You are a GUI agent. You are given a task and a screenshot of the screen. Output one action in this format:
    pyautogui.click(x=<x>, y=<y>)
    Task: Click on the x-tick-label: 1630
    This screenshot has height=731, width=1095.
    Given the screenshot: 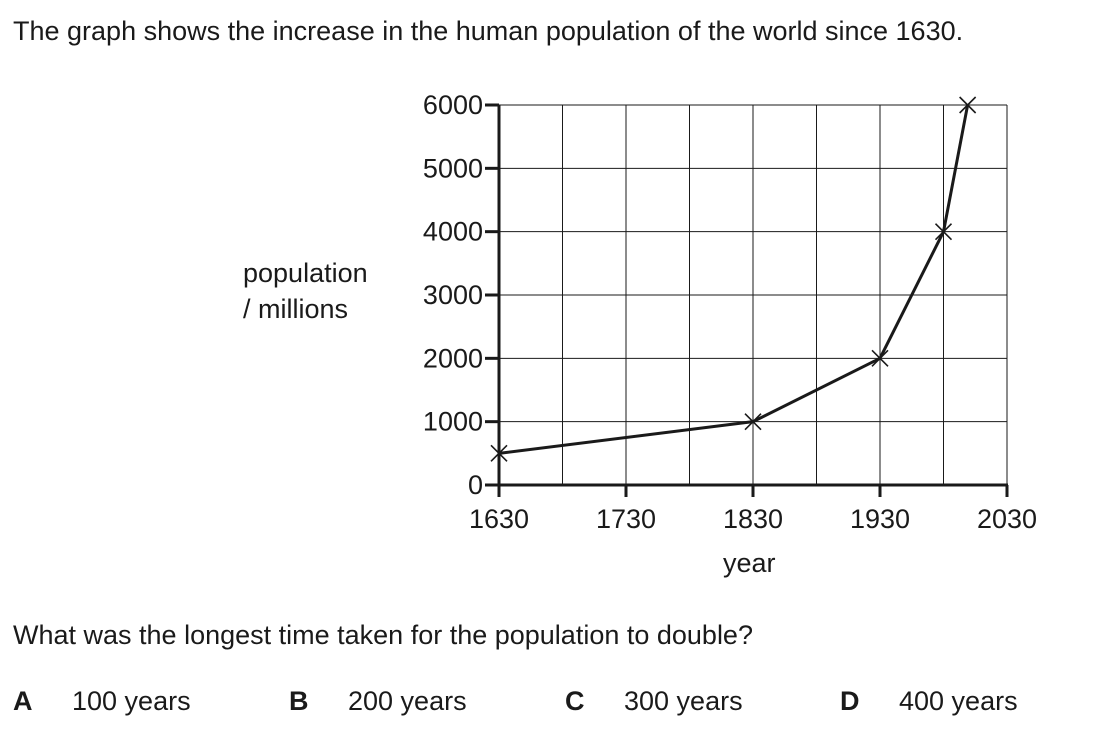 What is the action you would take?
    pyautogui.click(x=499, y=519)
    